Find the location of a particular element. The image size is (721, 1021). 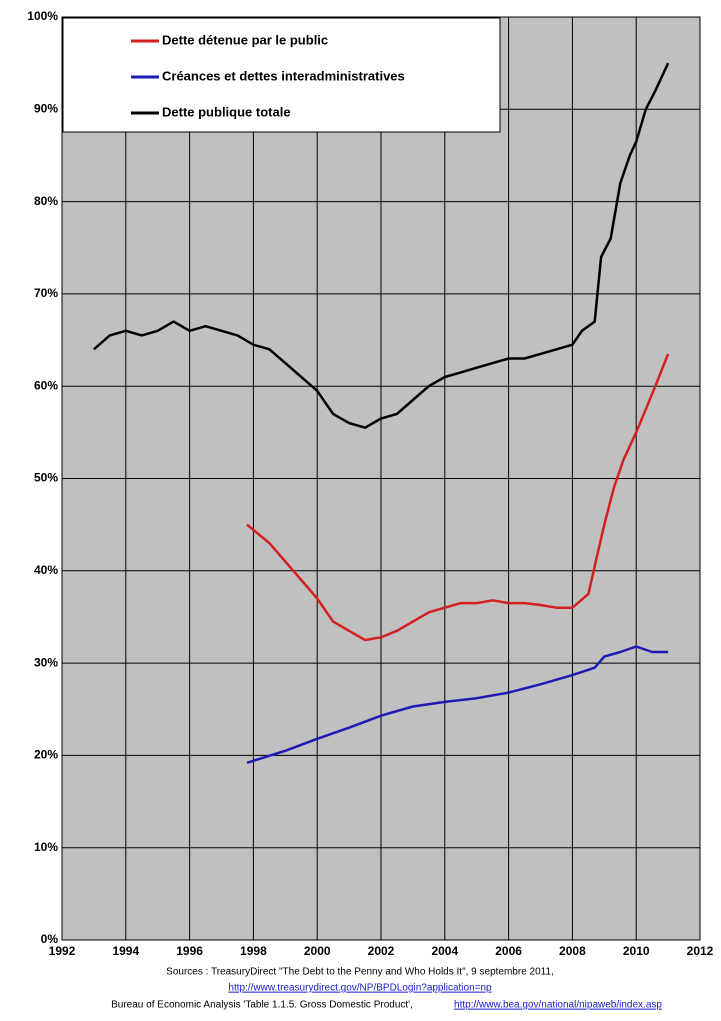

y-tick-label: 0% is located at coordinates (50, 939).